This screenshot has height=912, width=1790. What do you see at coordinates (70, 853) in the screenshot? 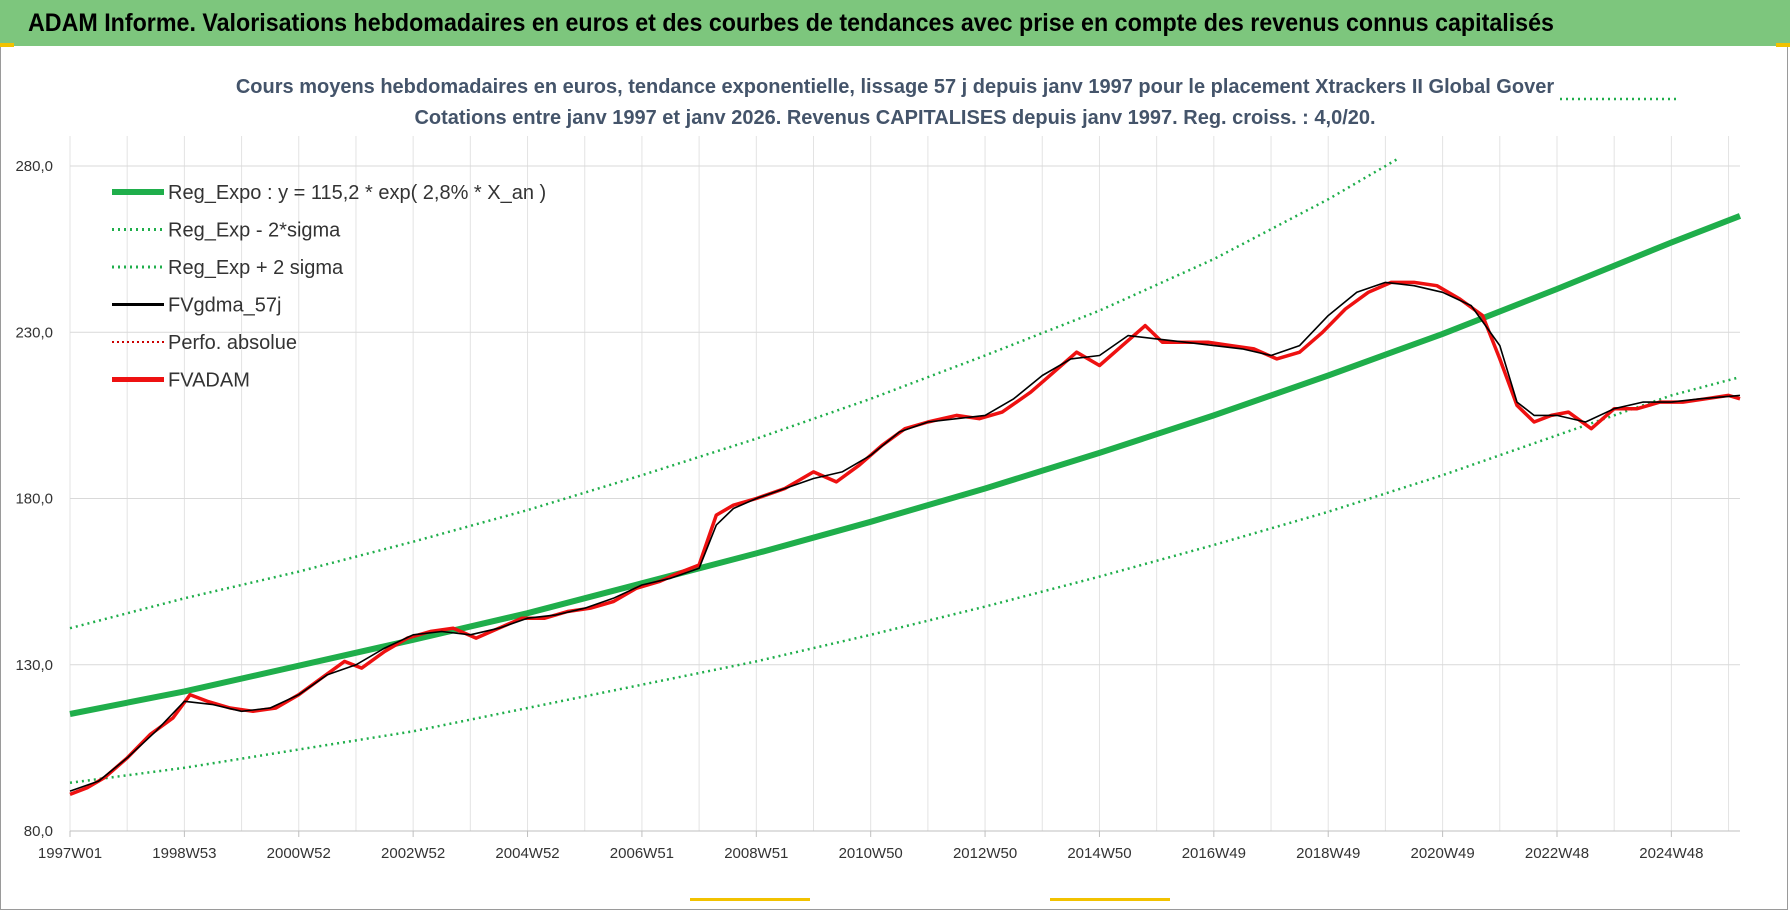
I see `x-tick-label: 1997W01` at bounding box center [70, 853].